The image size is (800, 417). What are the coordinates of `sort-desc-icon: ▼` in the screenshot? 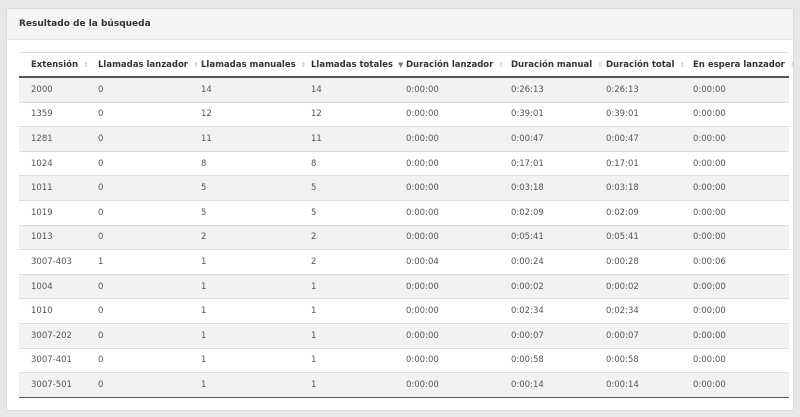 It's located at (400, 64).